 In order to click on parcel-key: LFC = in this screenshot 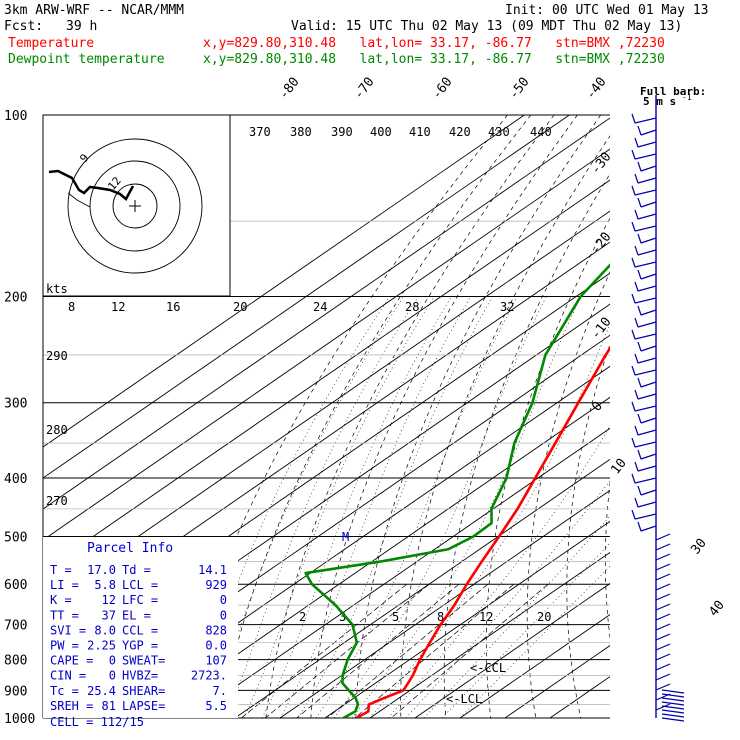, I will do `click(140, 600)`.